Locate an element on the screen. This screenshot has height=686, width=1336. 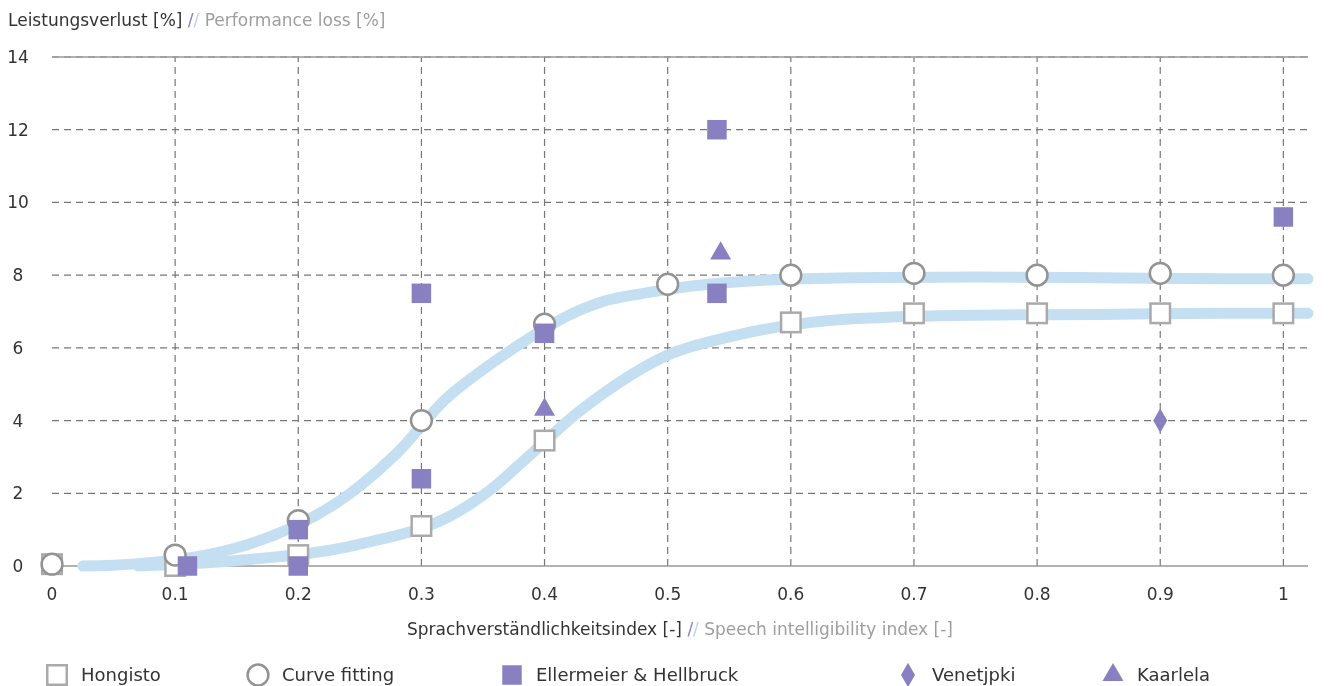
x-tick-label: 0.8 is located at coordinates (1037, 594).